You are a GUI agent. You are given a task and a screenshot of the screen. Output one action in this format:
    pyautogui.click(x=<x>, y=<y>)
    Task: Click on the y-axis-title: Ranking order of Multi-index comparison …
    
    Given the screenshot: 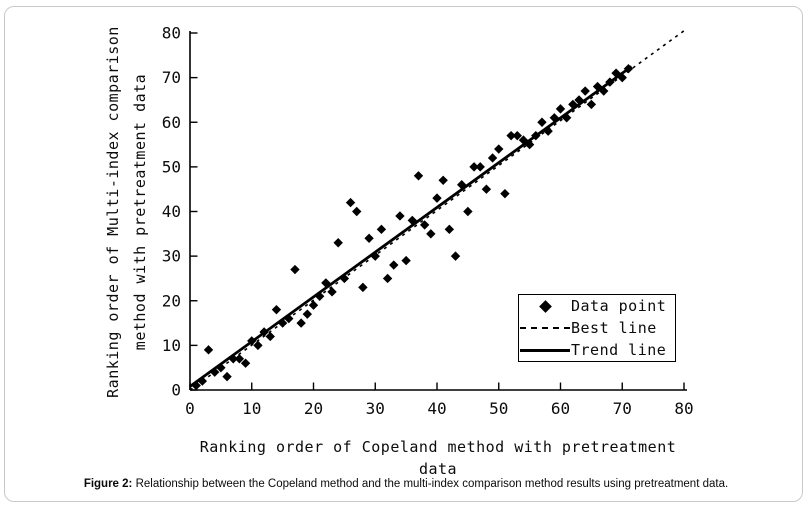 What is the action you would take?
    pyautogui.click(x=127, y=216)
    